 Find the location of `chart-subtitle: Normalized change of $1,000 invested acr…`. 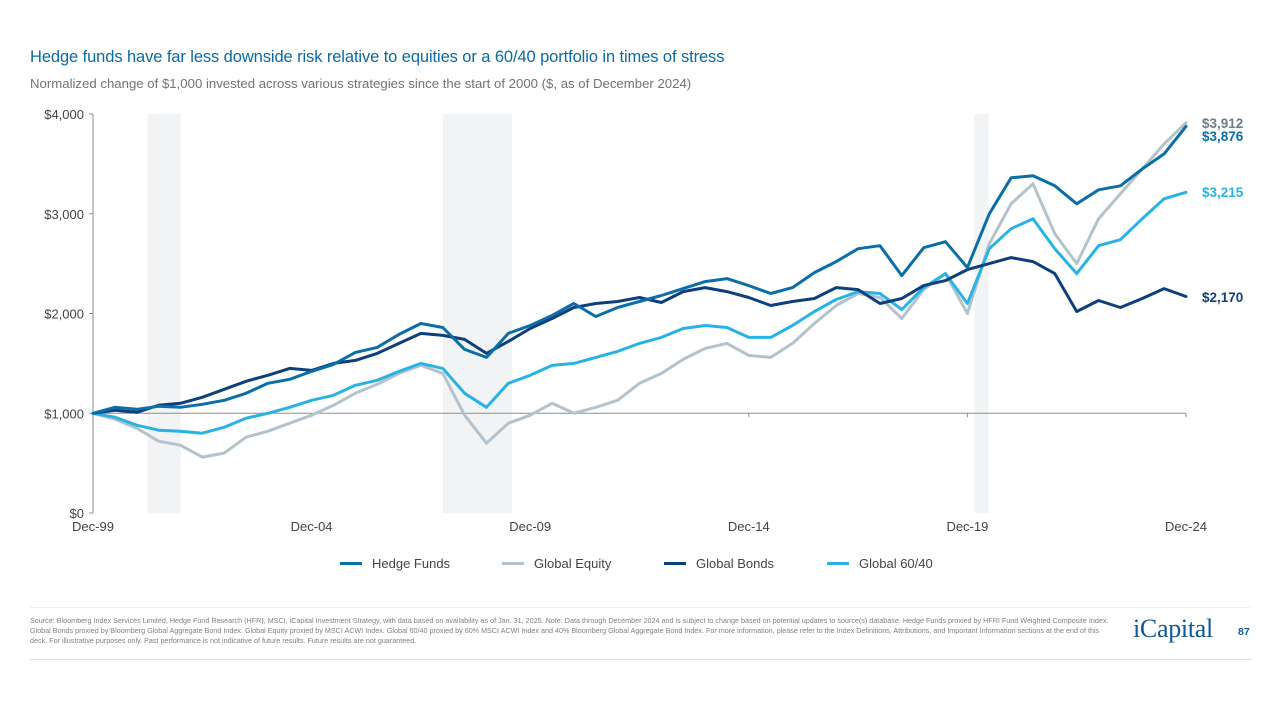

chart-subtitle: Normalized change of $1,000 invested acr… is located at coordinates (361, 83).